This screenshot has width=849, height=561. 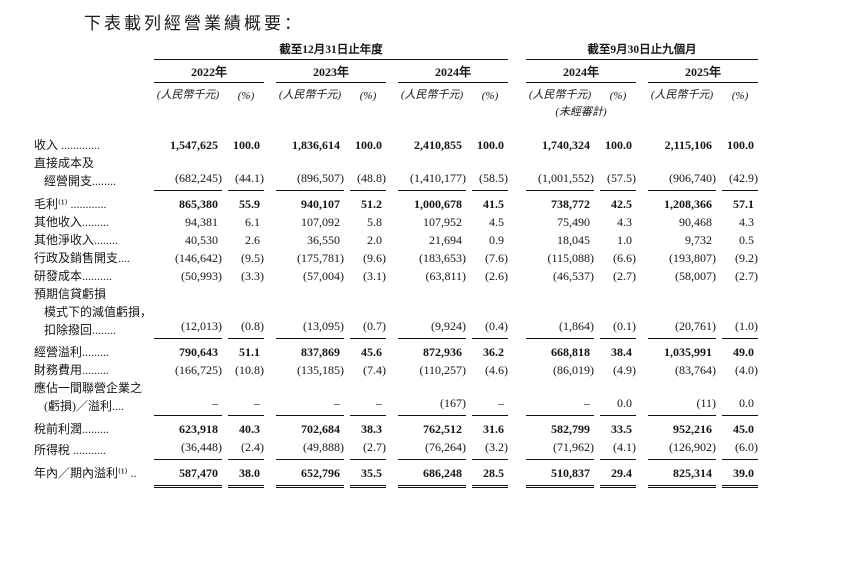 I want to click on amount-cell: 40,530, so click(x=201, y=239).